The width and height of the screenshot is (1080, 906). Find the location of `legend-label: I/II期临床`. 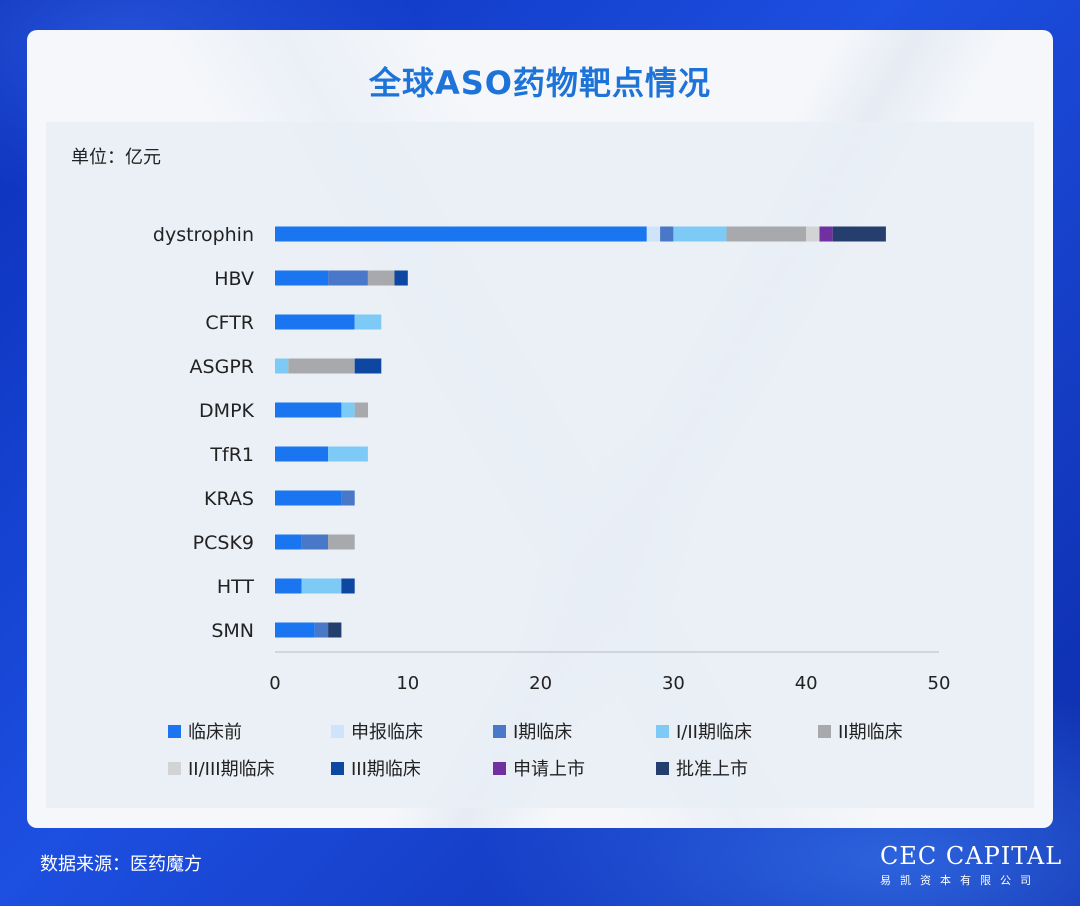

legend-label: I/II期临床 is located at coordinates (714, 732).